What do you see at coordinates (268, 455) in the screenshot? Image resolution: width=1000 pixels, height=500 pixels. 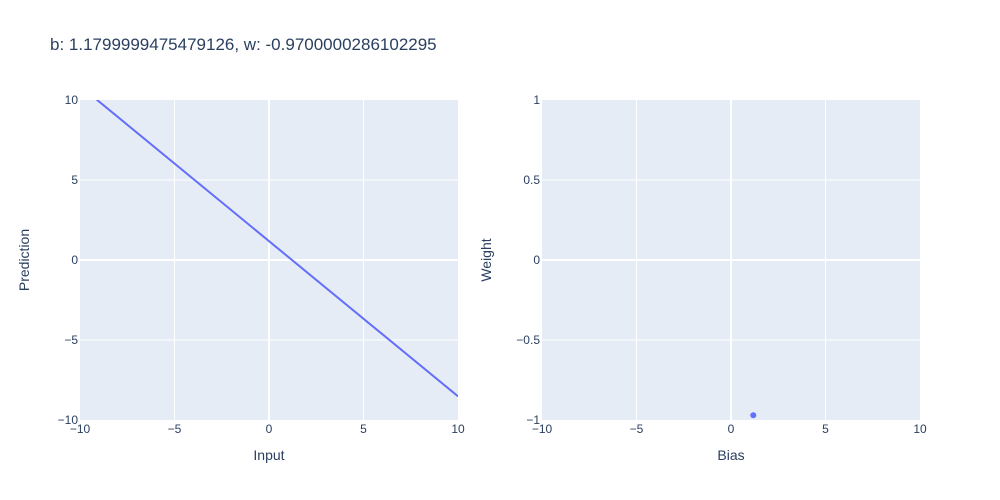 I see `x-axis-title: Input` at bounding box center [268, 455].